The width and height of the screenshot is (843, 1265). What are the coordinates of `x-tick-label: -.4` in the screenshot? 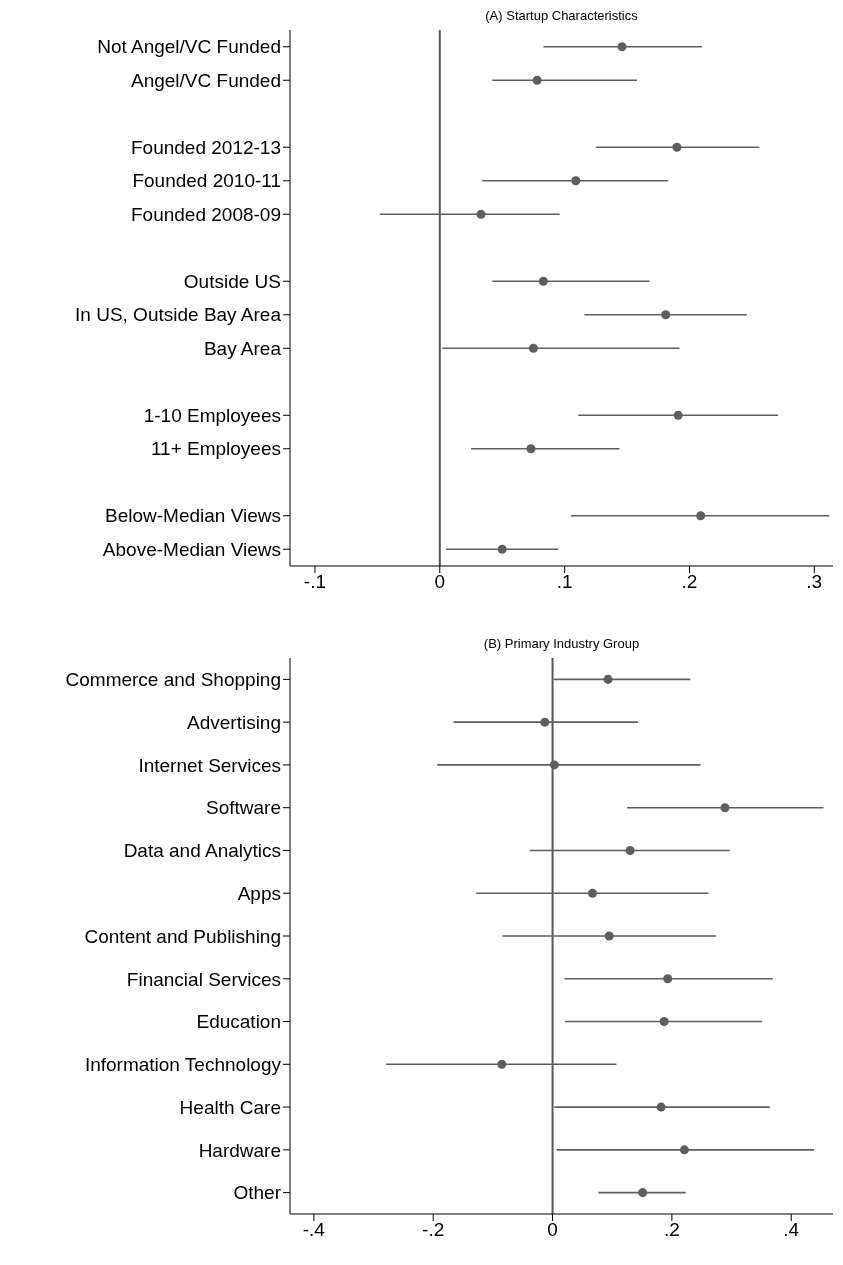 It's located at (314, 1230).